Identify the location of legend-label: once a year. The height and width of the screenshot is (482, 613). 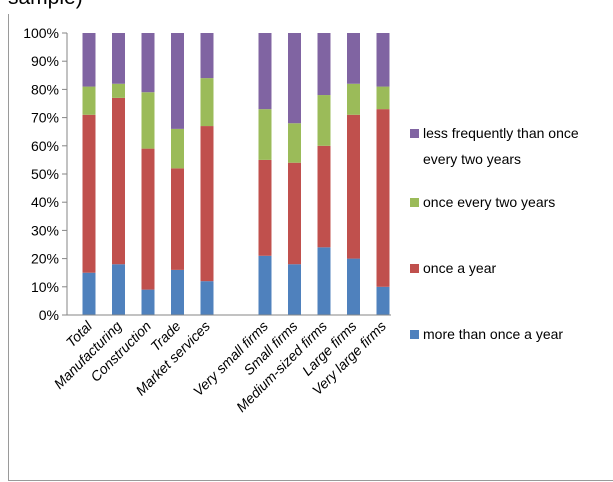
(459, 268).